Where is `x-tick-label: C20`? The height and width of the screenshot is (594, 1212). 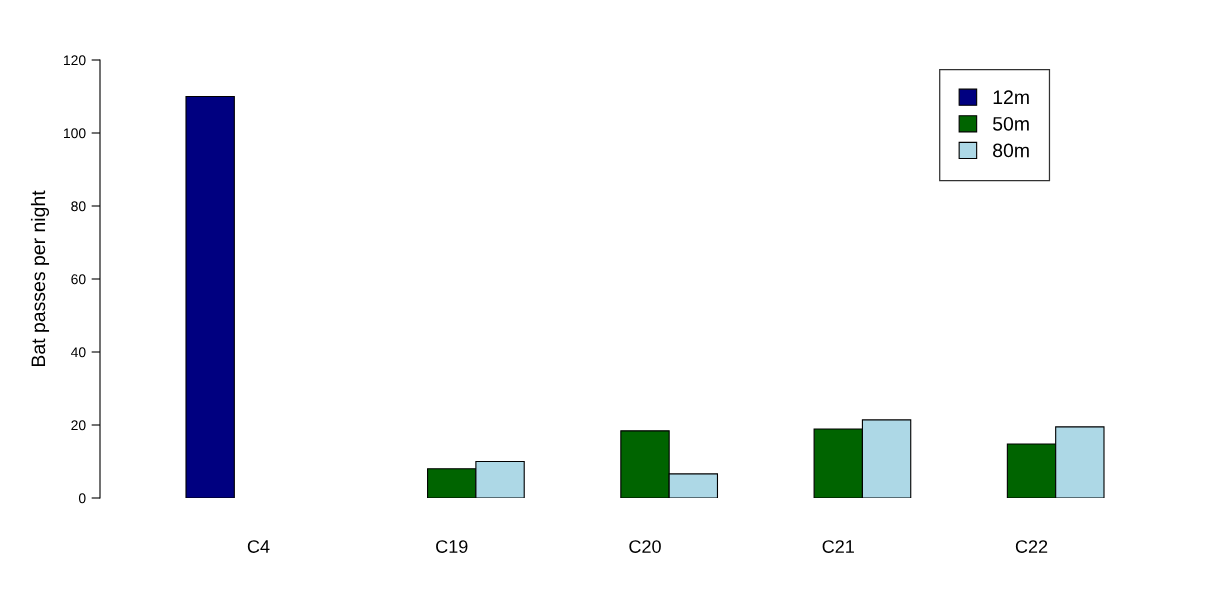 x-tick-label: C20 is located at coordinates (645, 546).